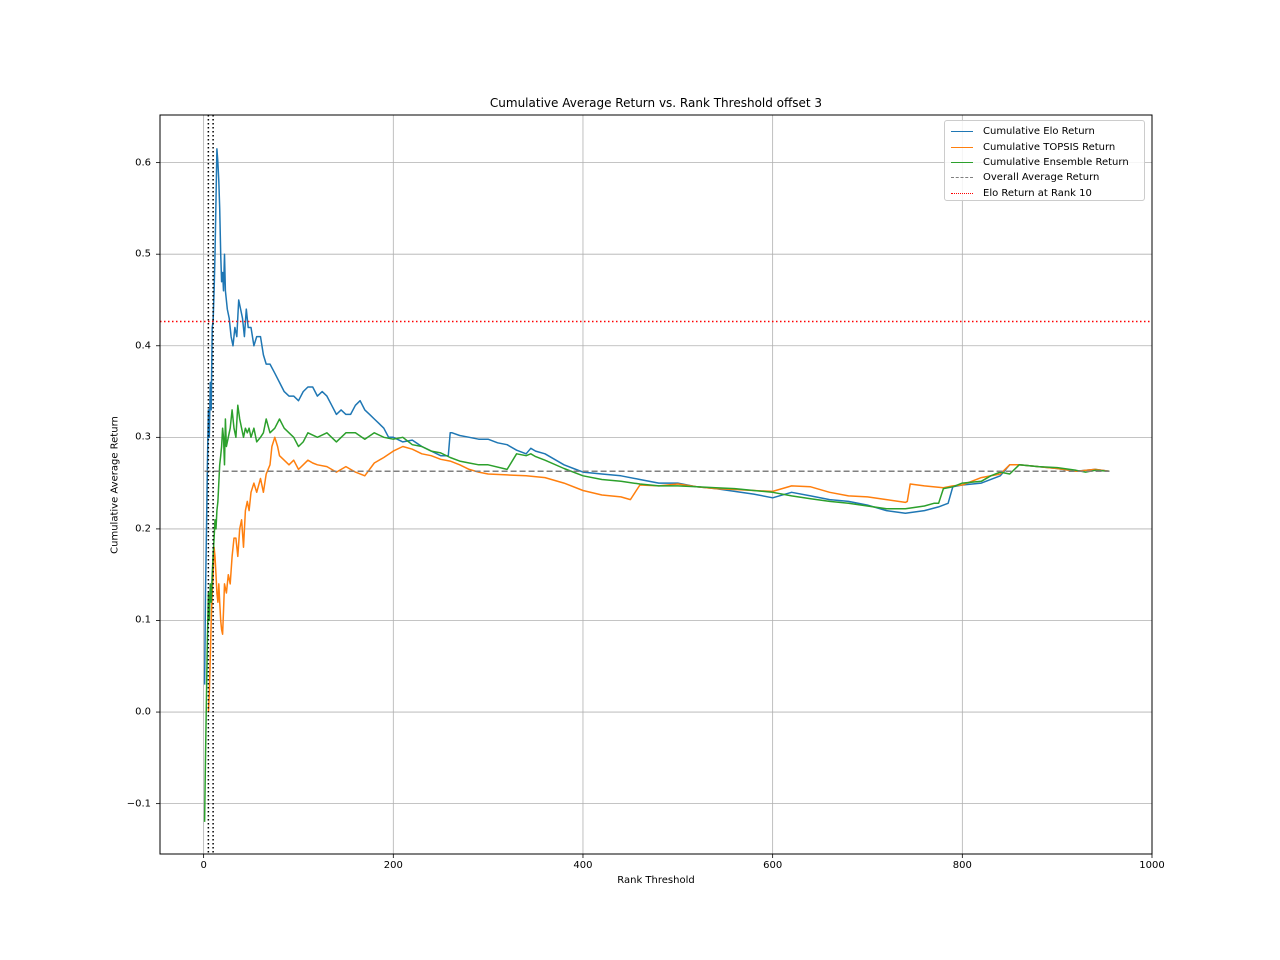 The width and height of the screenshot is (1280, 960). I want to click on x-tick-label: 0, so click(203, 865).